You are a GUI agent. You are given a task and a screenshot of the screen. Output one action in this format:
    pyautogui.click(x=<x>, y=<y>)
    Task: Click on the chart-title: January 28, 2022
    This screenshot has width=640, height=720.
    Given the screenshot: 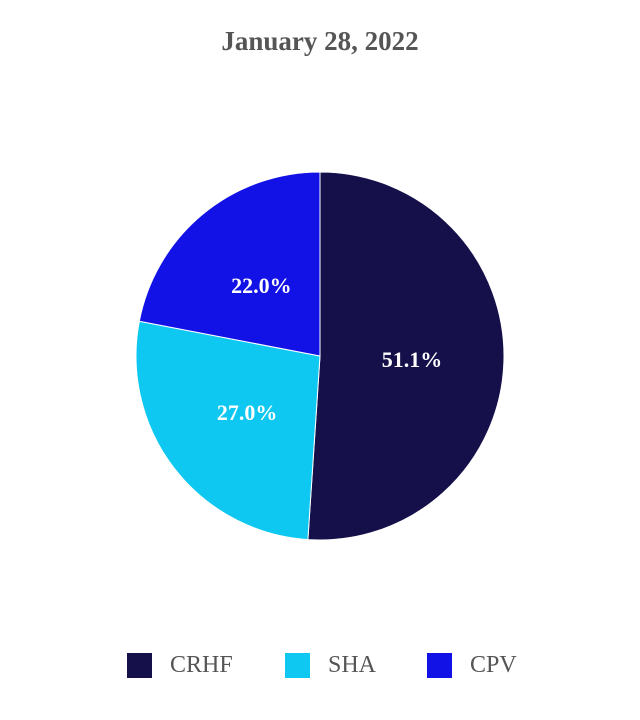 What is the action you would take?
    pyautogui.click(x=320, y=41)
    